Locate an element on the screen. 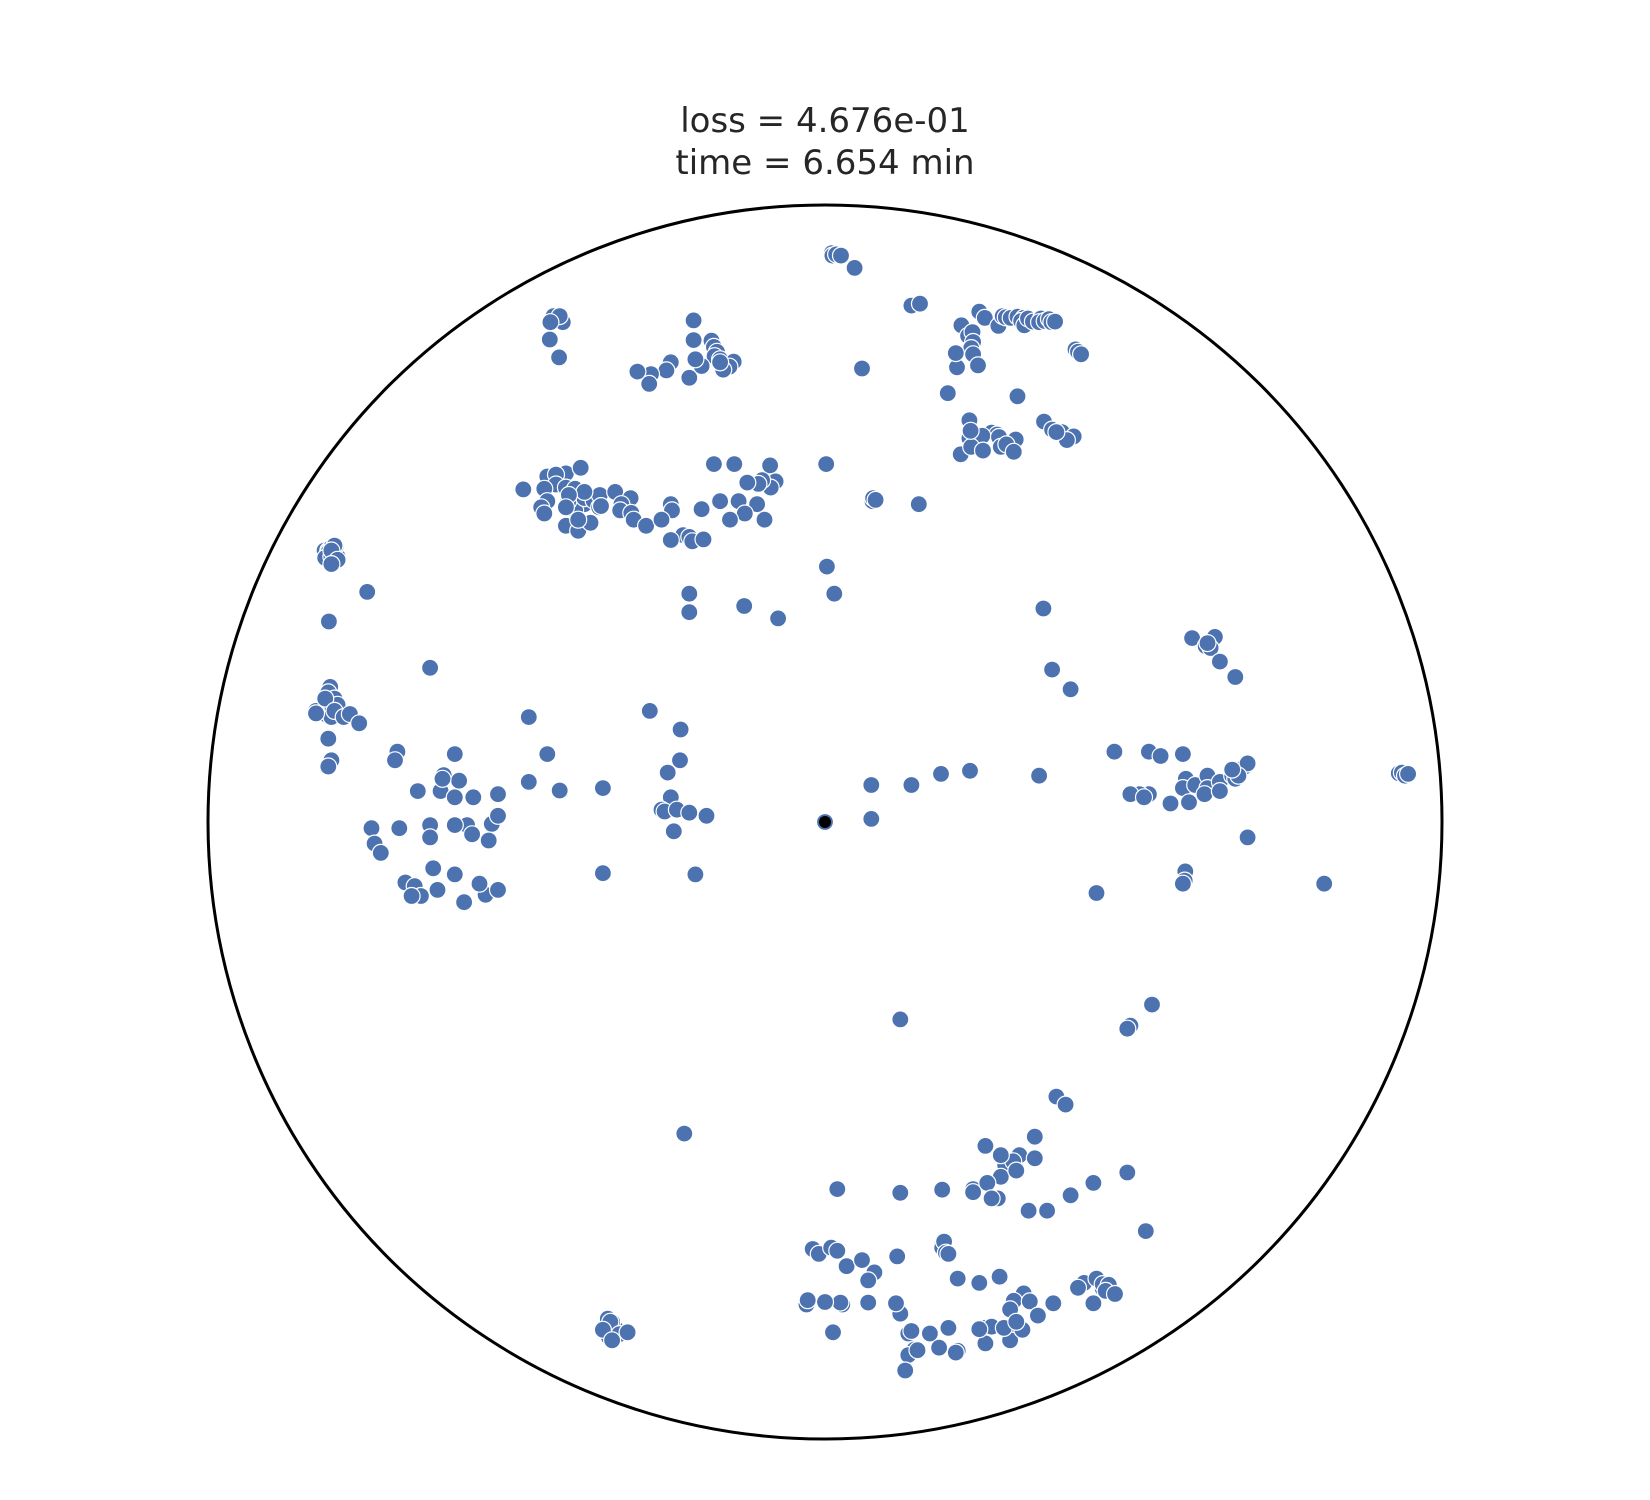  chart-title: loss = 4.676e-01 time = 6.654 min is located at coordinates (824, 142).